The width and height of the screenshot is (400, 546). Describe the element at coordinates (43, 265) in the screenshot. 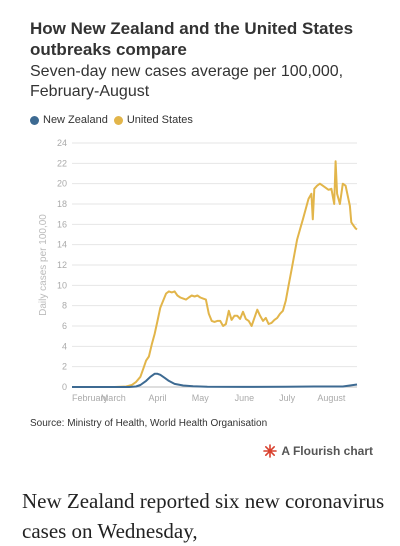

I see `y-axis-label: Daily cases per 100,00` at that location.